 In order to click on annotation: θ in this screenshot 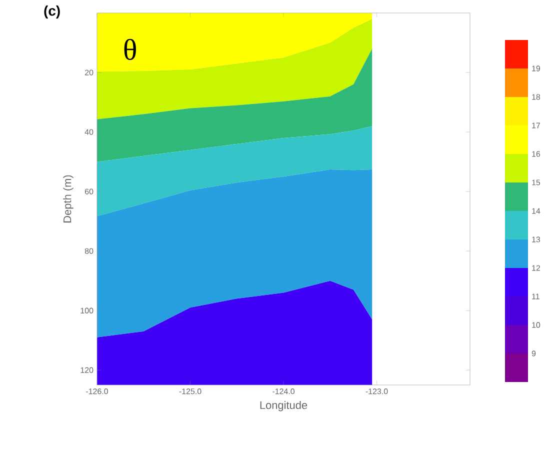, I will do `click(130, 49)`.